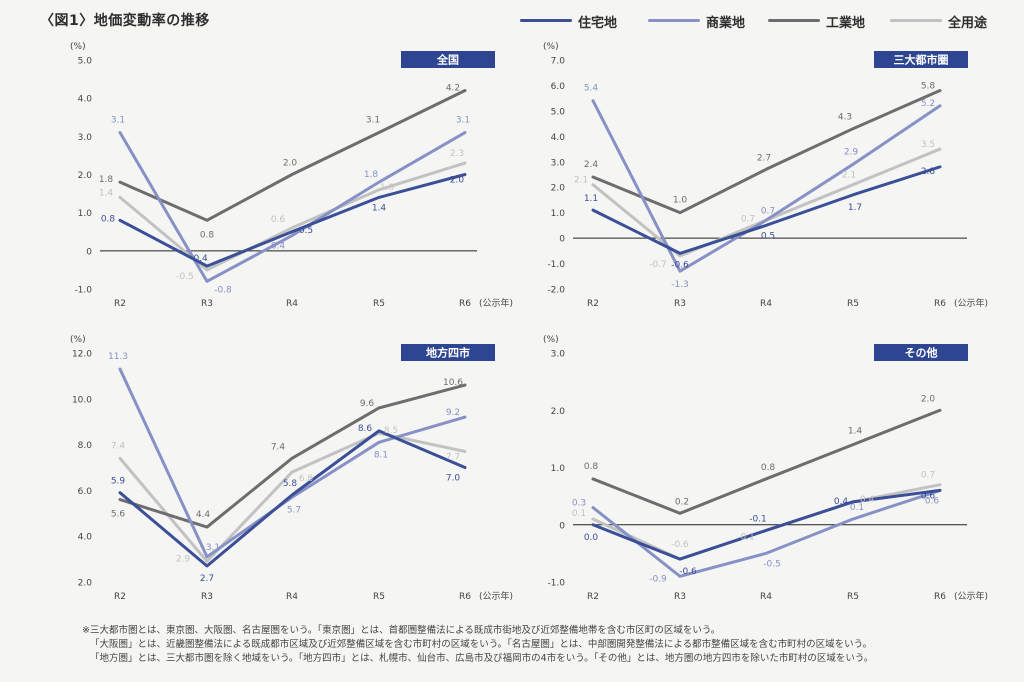 The image size is (1024, 682). I want to click on data-label: 8.5, so click(391, 431).